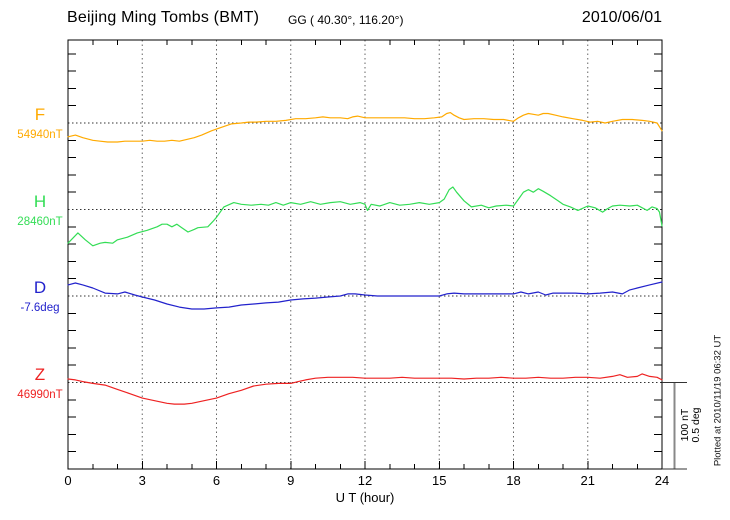 This screenshot has height=520, width=730. Describe the element at coordinates (365, 295) in the screenshot. I see `trace-D` at that location.